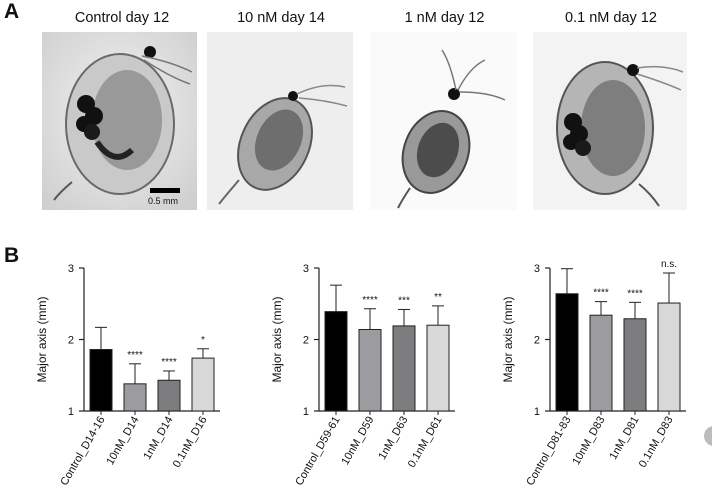  What do you see at coordinates (281, 18) in the screenshot?
I see `photo-label-10nm-day-14: 10 nM day 14` at bounding box center [281, 18].